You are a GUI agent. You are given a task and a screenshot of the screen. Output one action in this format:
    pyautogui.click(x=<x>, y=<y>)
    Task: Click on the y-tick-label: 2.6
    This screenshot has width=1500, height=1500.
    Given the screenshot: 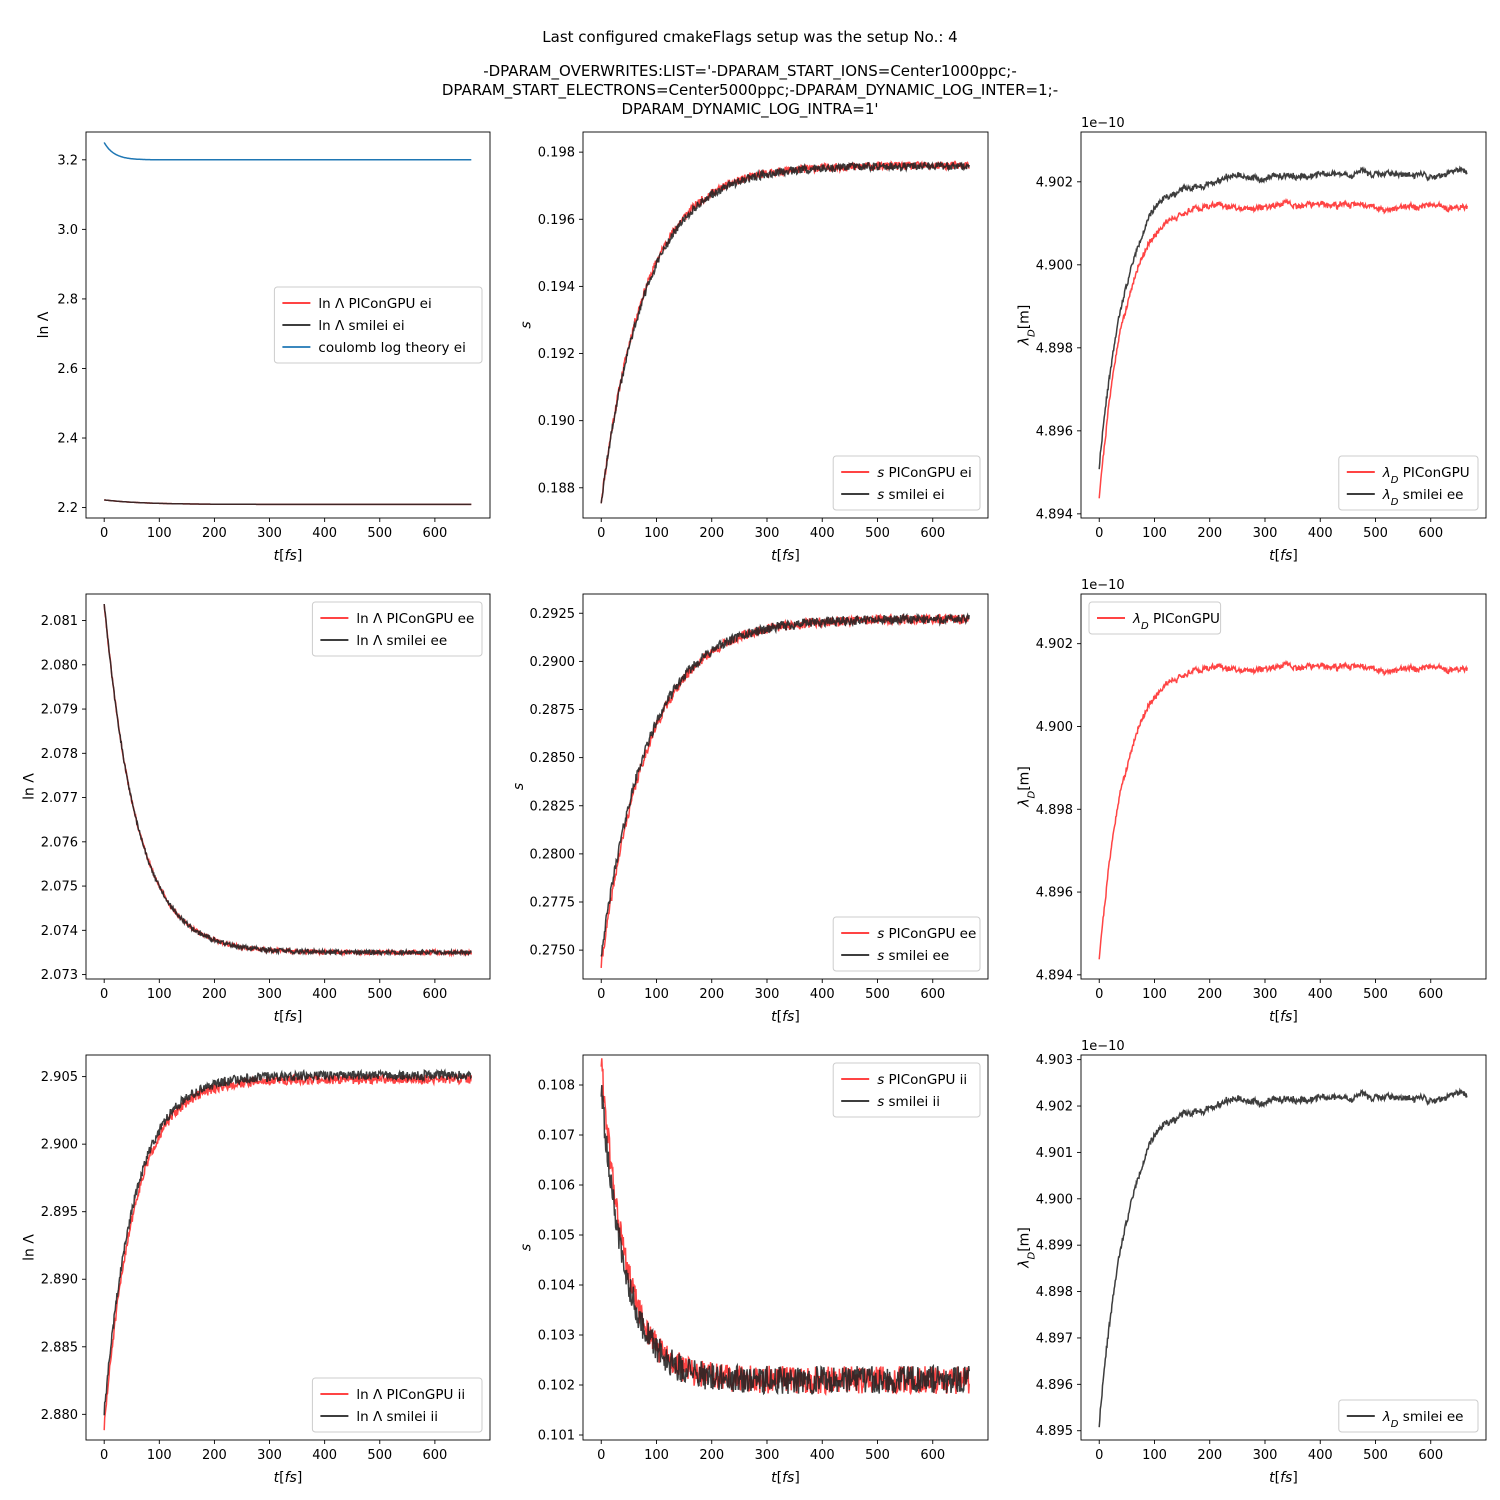 What is the action you would take?
    pyautogui.click(x=67, y=369)
    